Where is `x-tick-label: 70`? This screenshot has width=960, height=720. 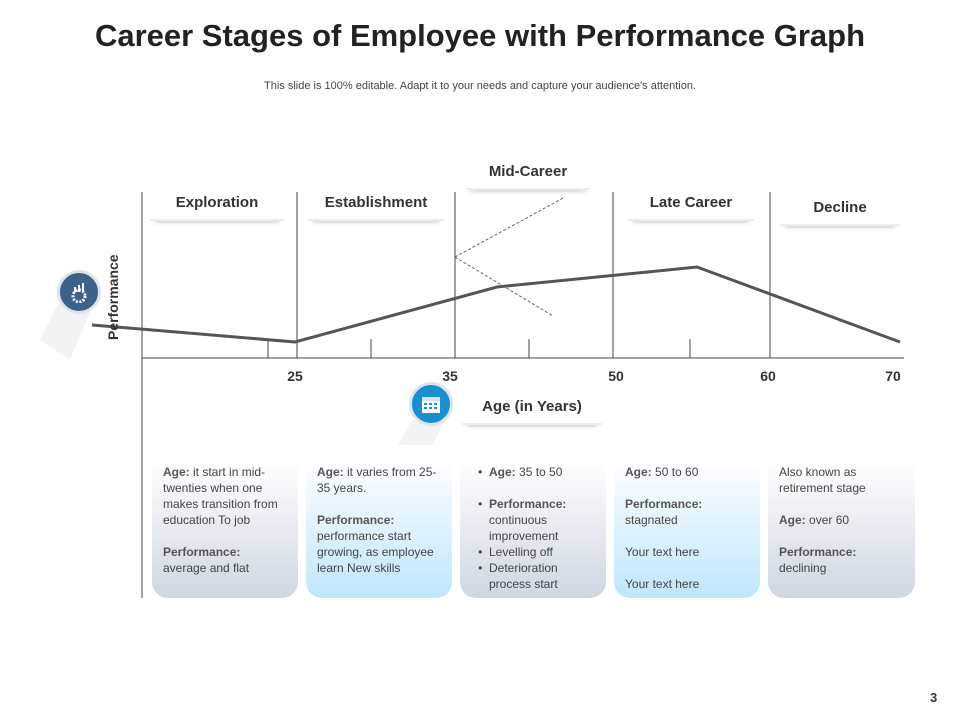
x-tick-label: 70 is located at coordinates (893, 376).